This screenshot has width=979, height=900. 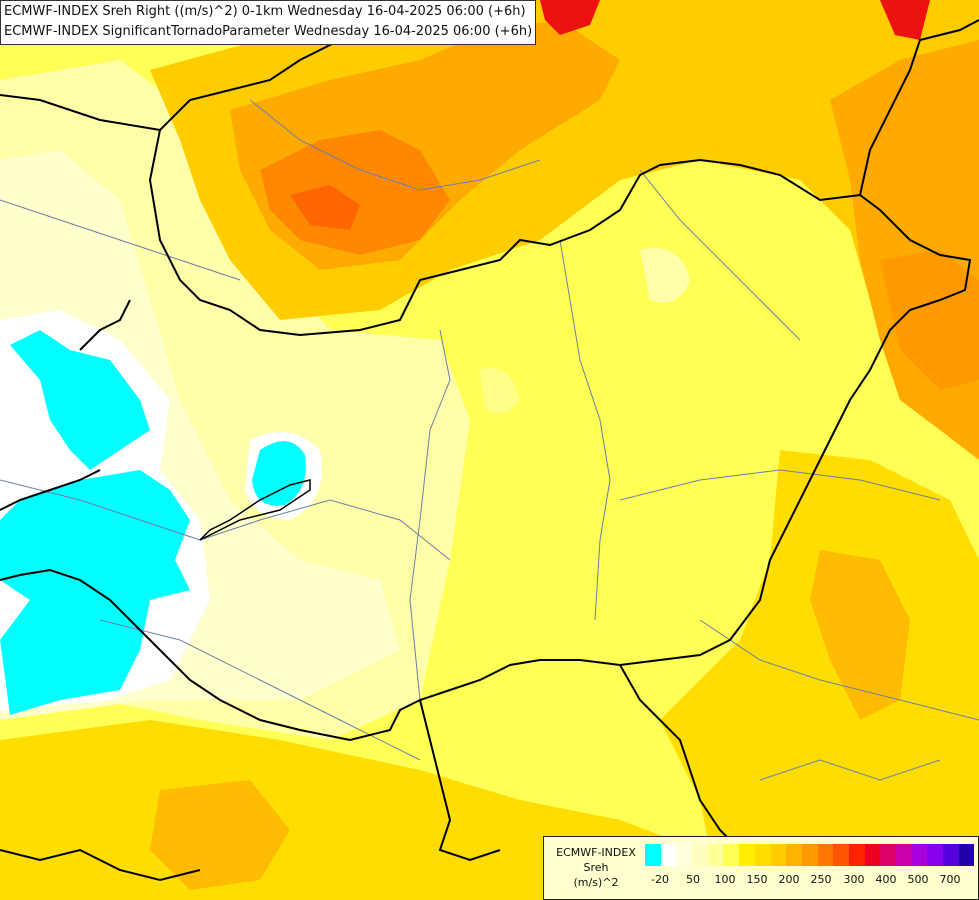 I want to click on legend-ticks: -20 50 100 150 200 250 300 400 500 700, so click(x=810, y=881).